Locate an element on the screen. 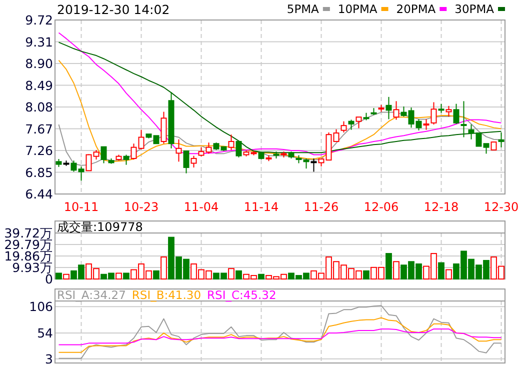 The image size is (520, 365). y-tick-label: 7.26 is located at coordinates (39, 150).